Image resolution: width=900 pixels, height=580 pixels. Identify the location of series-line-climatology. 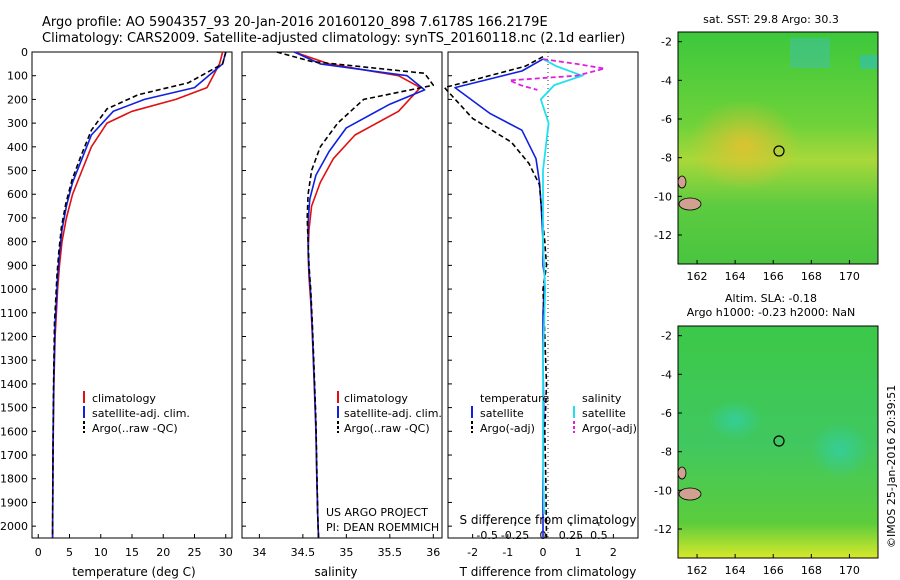
(357, 295).